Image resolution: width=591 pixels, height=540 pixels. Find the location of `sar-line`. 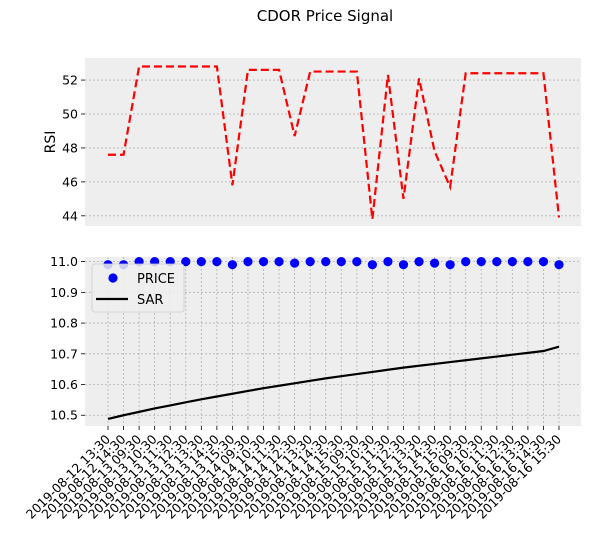

sar-line is located at coordinates (333, 383).